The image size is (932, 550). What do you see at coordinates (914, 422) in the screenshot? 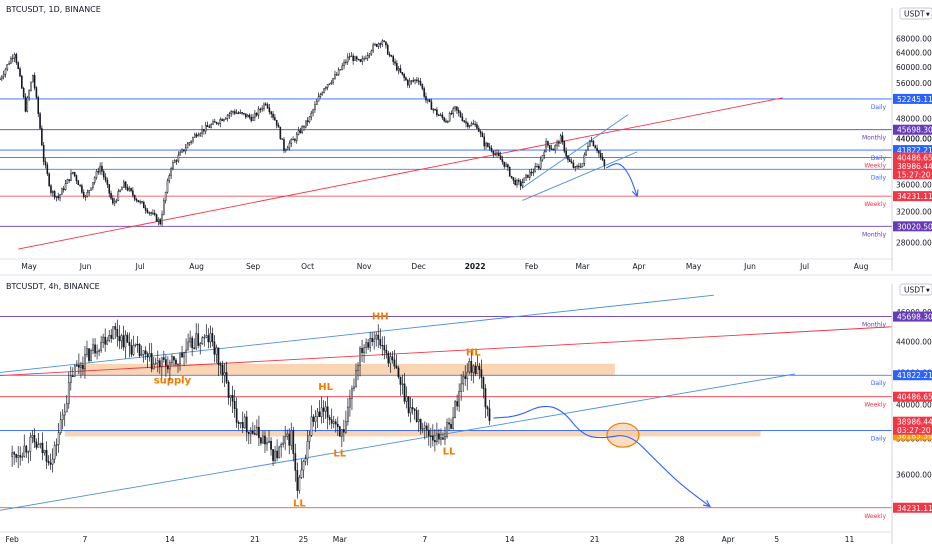
I see `4h-current-price-label: 38986.44` at bounding box center [914, 422].